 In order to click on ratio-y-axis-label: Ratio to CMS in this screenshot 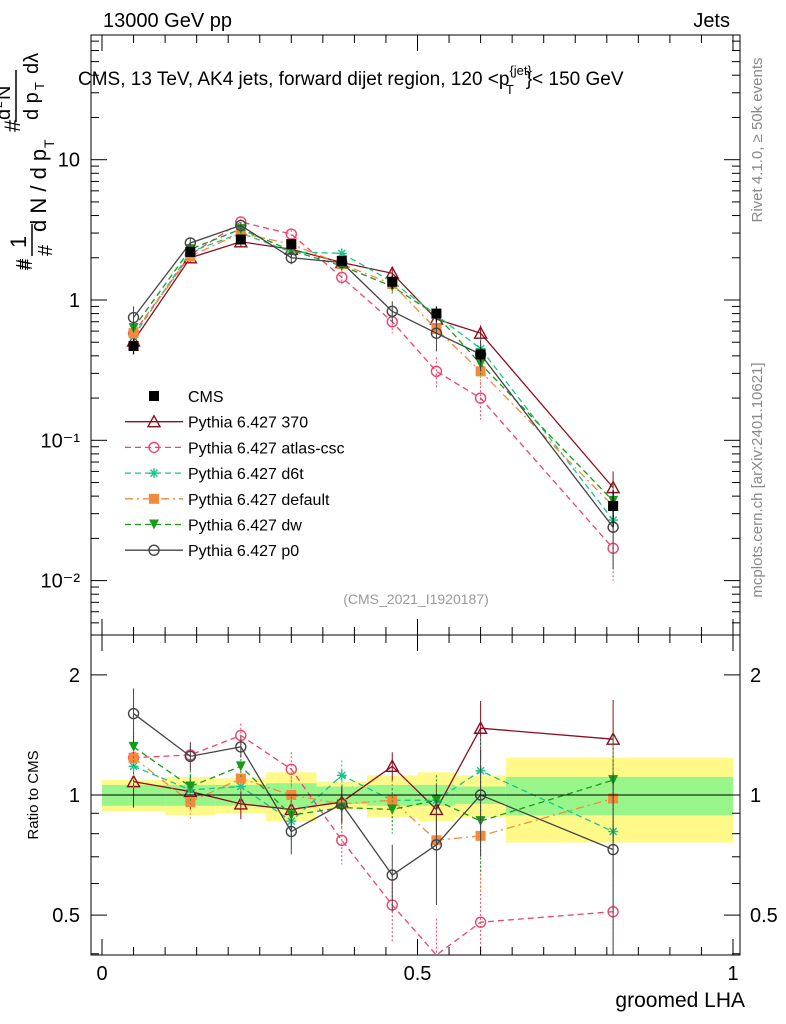, I will do `click(33, 794)`.